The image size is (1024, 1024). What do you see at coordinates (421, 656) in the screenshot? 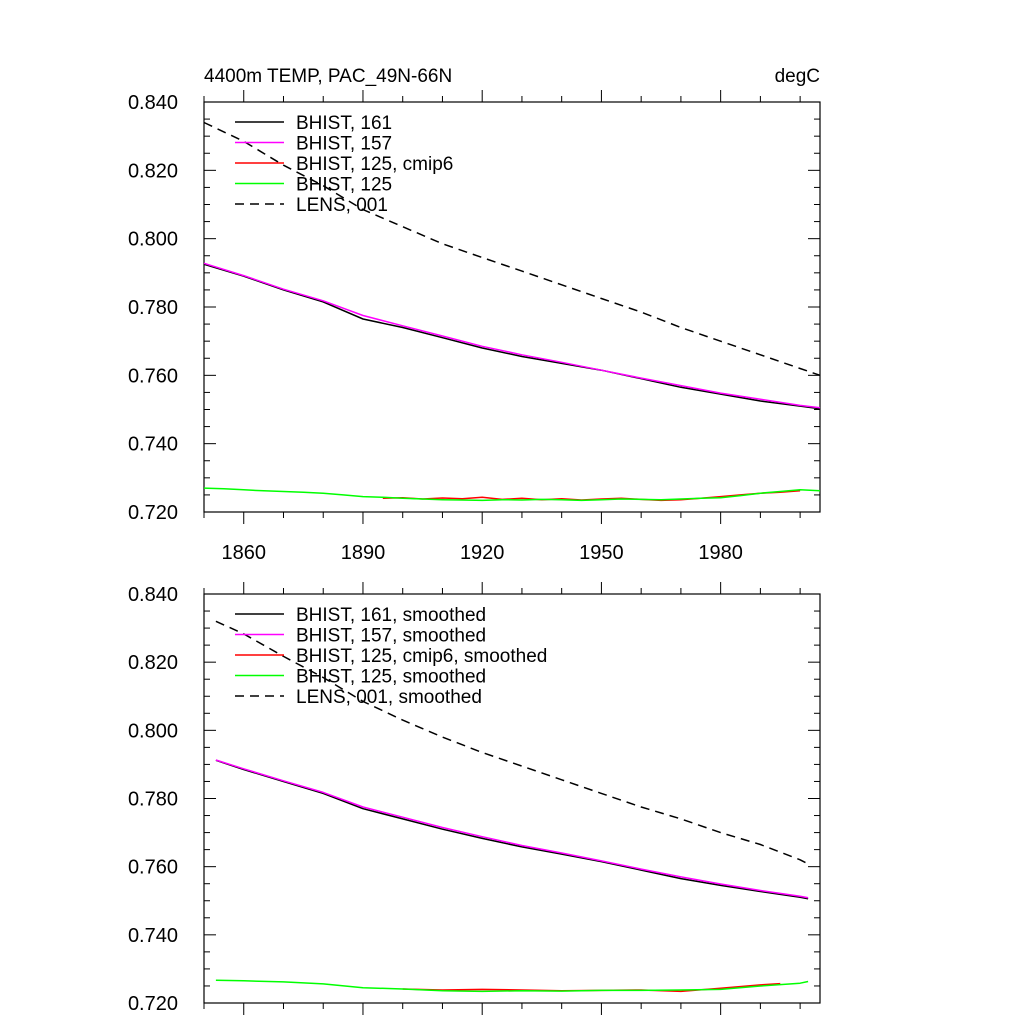
I see `legend-label: BHIST, 125, cmip6, smoothed` at bounding box center [421, 656].